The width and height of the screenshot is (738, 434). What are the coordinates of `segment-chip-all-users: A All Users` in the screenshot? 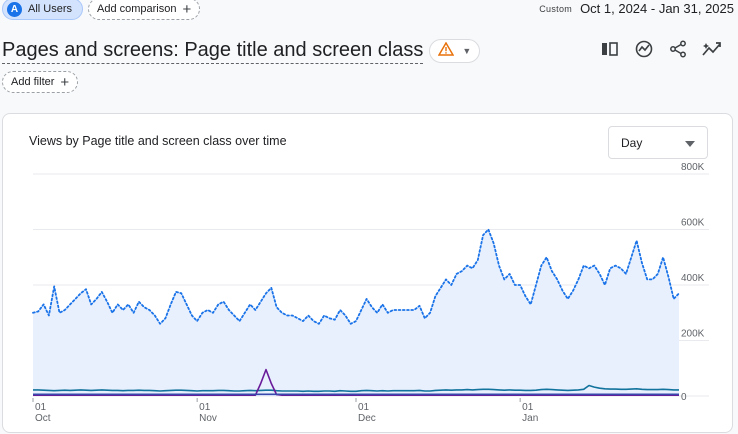 It's located at (43, 10).